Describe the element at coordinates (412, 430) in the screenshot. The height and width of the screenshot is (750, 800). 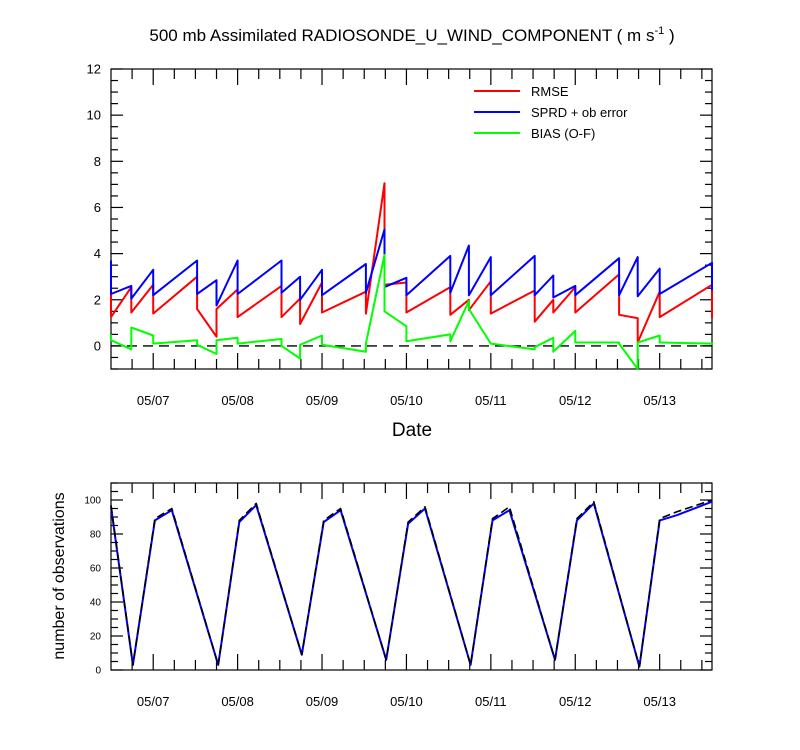
I see `top-xlabel: Date` at that location.